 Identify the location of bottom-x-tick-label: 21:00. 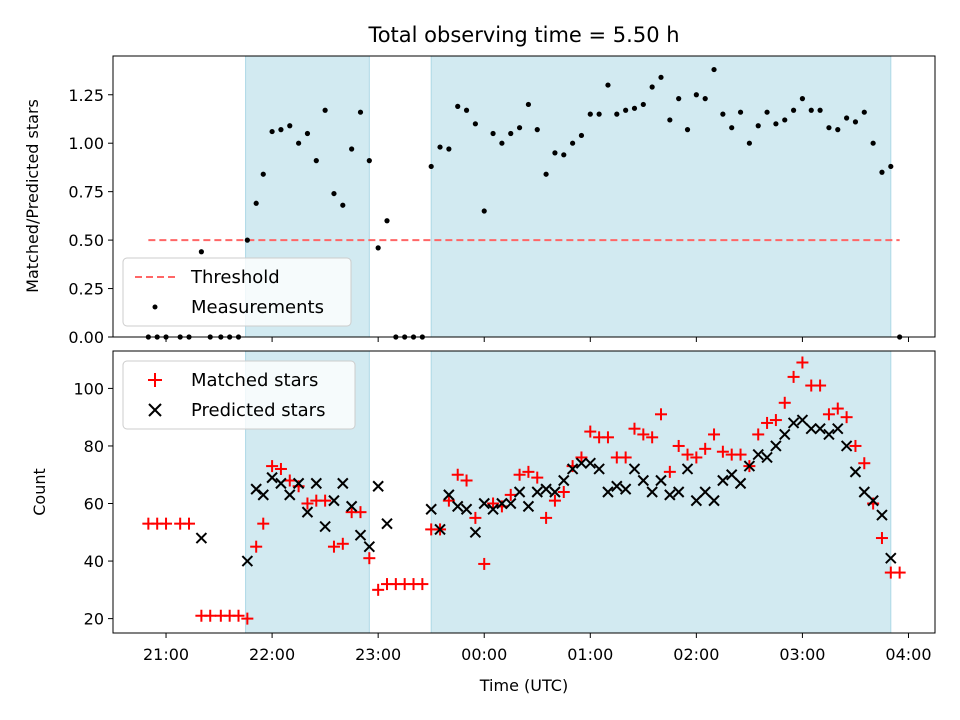
(166, 654).